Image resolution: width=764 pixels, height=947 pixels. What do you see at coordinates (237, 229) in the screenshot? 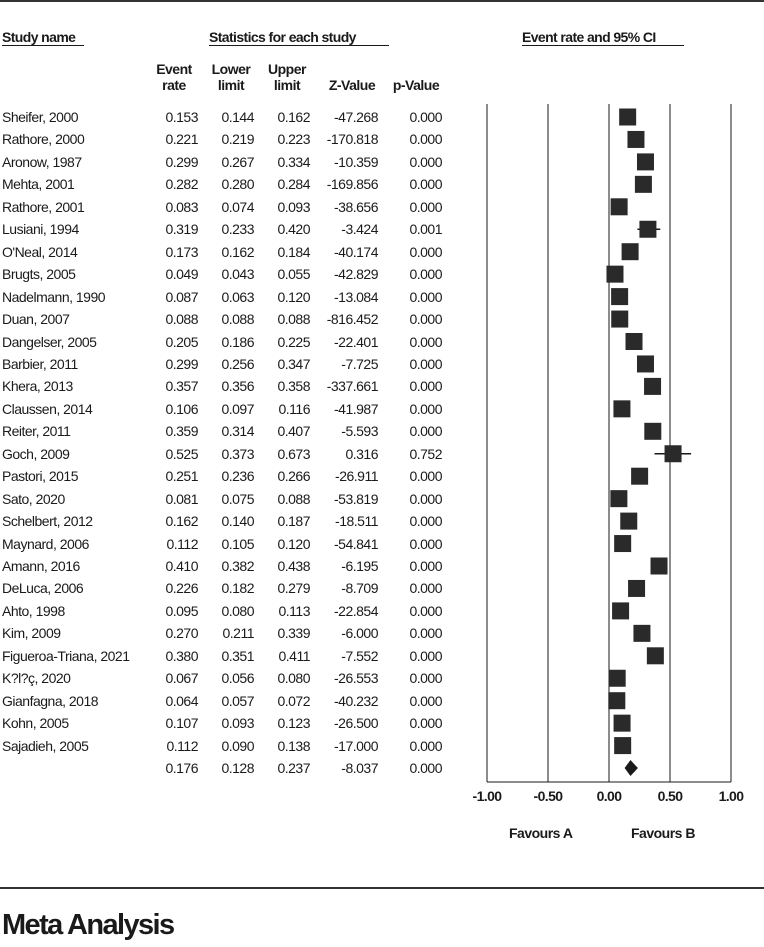
I see `lower-limit-value: 0.233` at bounding box center [237, 229].